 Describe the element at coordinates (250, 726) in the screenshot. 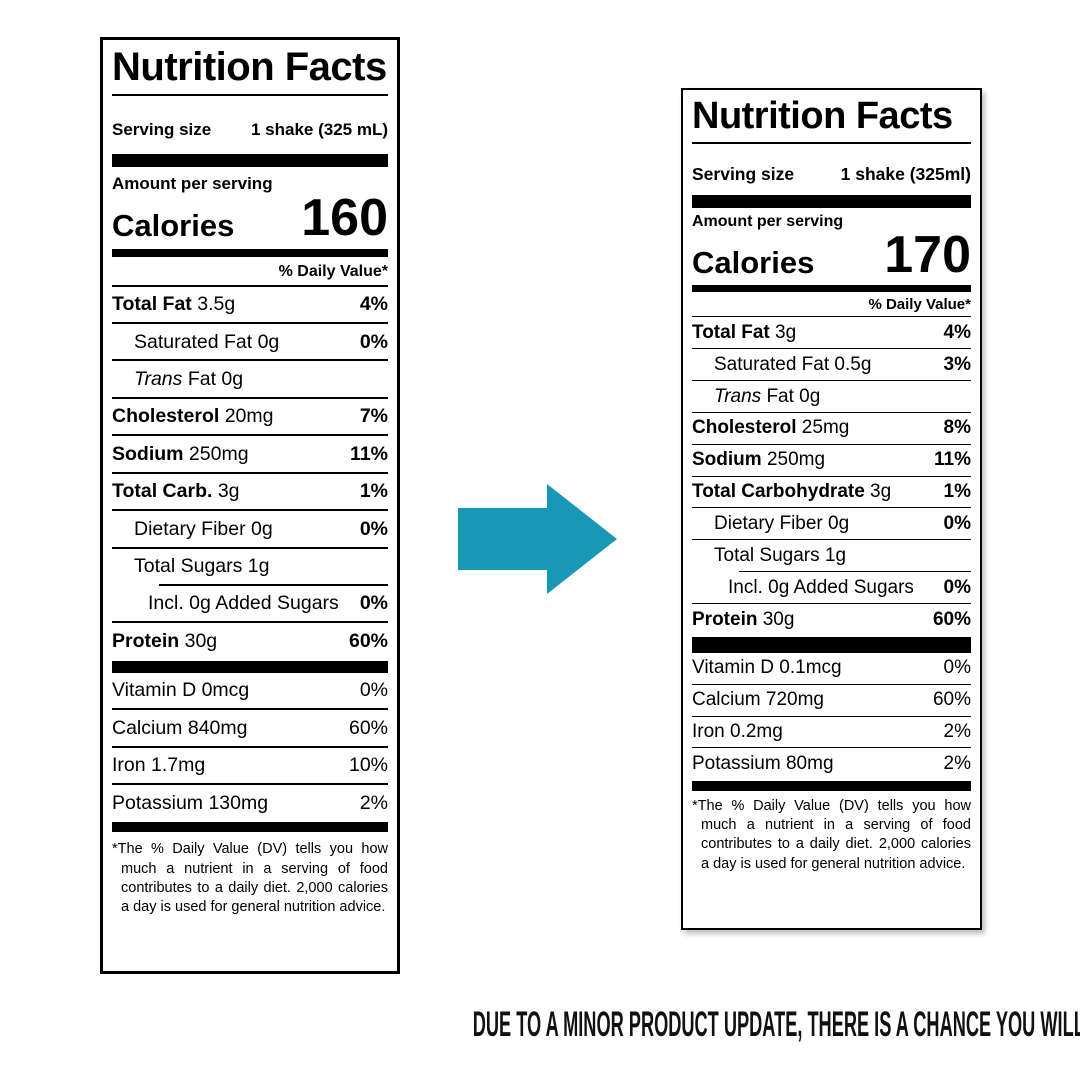

I see `vitamin-row: Calcium 840mg 60%` at that location.